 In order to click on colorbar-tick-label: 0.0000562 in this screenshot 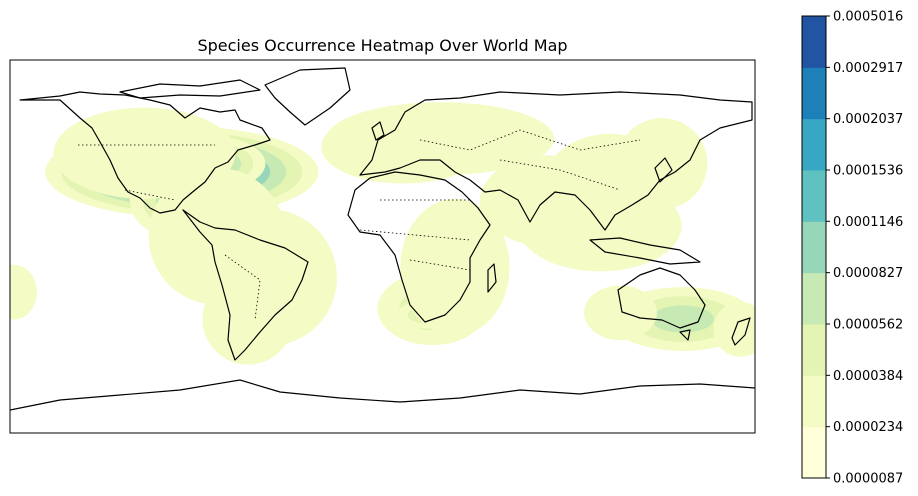, I will do `click(868, 325)`.